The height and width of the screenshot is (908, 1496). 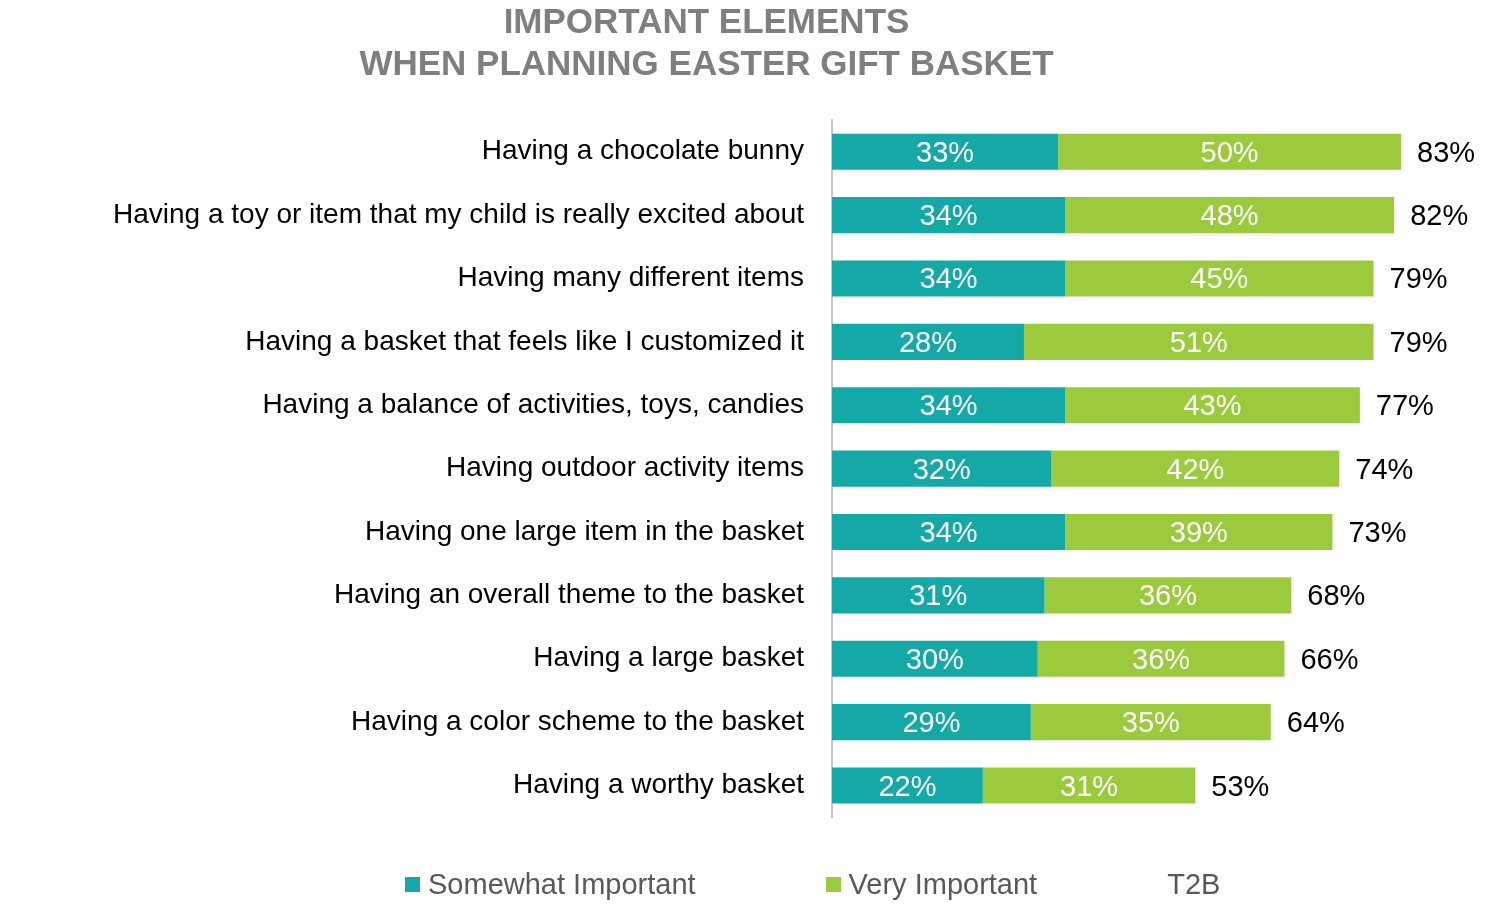 What do you see at coordinates (578, 720) in the screenshot?
I see `y-tick-label: Having a color scheme to the basket` at bounding box center [578, 720].